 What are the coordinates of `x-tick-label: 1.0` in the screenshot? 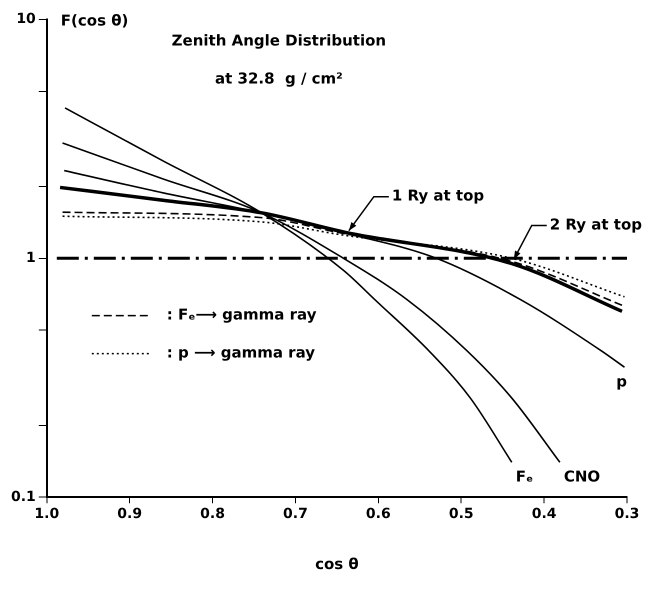 It's located at (47, 514).